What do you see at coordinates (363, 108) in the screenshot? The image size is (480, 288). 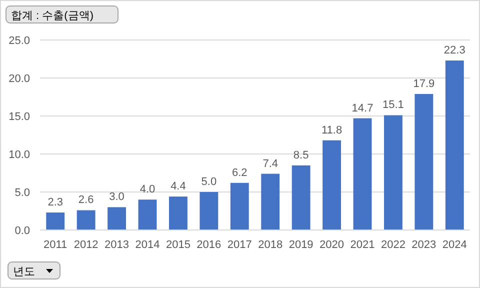 I see `data-label: 14.7` at bounding box center [363, 108].